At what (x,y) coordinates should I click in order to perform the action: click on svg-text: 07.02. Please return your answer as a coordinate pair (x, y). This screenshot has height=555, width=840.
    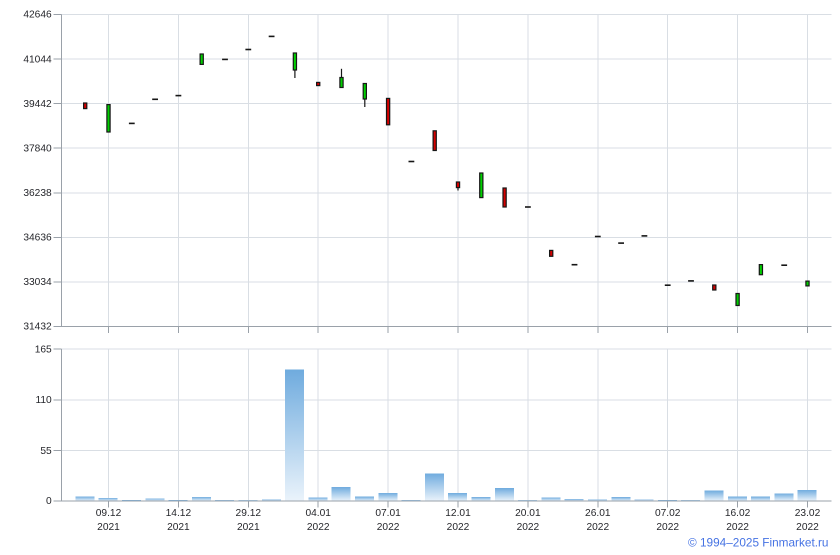
    Looking at the image, I should click on (668, 513).